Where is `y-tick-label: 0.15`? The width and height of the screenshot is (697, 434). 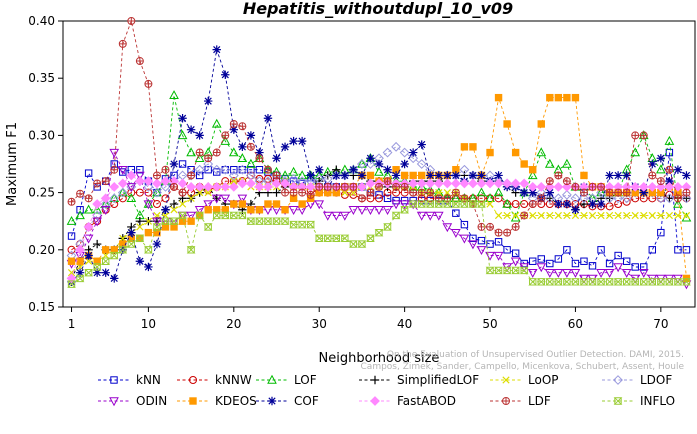
y-tick-label: 0.15 is located at coordinates (41, 307).